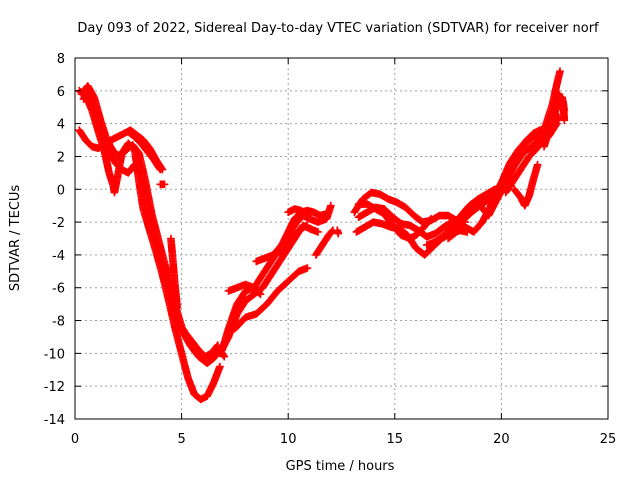 The height and width of the screenshot is (480, 640). What do you see at coordinates (61, 157) in the screenshot?
I see `y-tick-label: 2` at bounding box center [61, 157].